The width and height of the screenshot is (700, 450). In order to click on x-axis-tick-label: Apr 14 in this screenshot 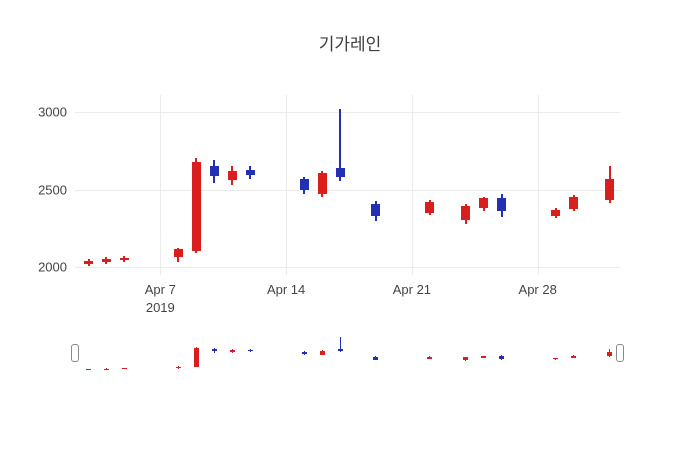, I will do `click(286, 289)`.